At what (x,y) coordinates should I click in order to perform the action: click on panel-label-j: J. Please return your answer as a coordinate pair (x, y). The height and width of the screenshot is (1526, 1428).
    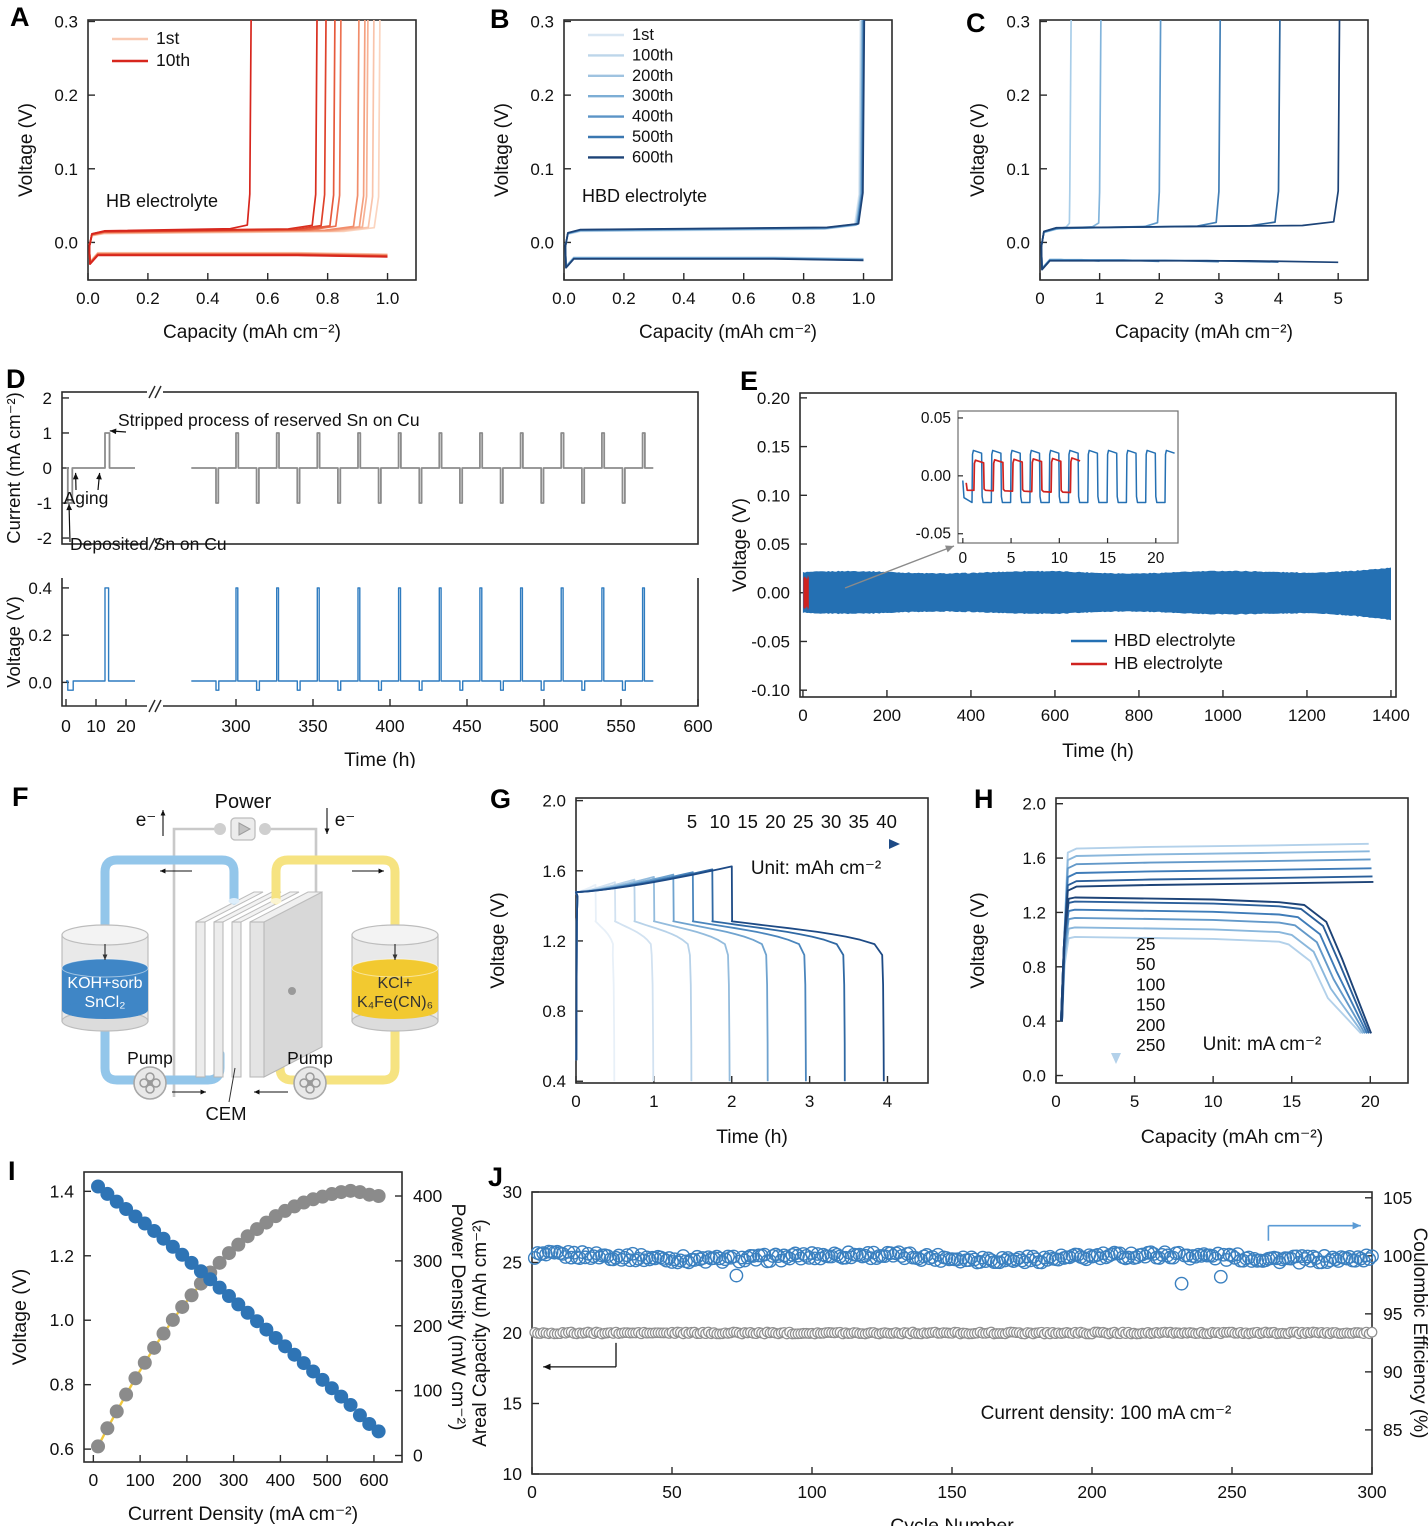
    Looking at the image, I should click on (496, 1177).